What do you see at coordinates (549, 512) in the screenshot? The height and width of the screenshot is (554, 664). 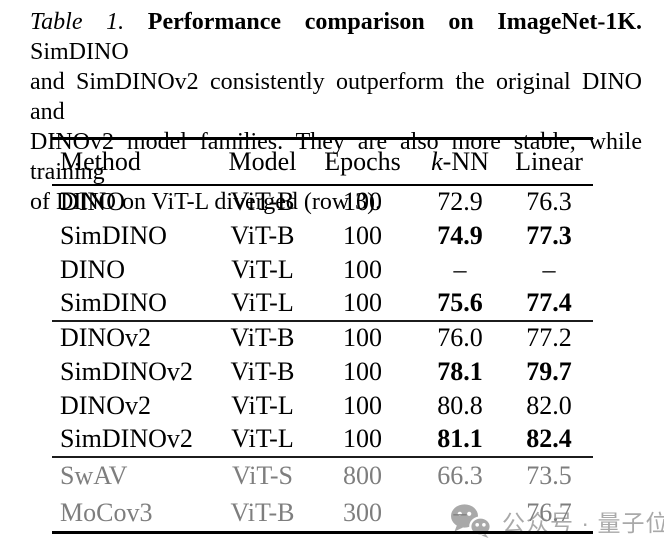 I see `cell-linear: 76.7` at bounding box center [549, 512].